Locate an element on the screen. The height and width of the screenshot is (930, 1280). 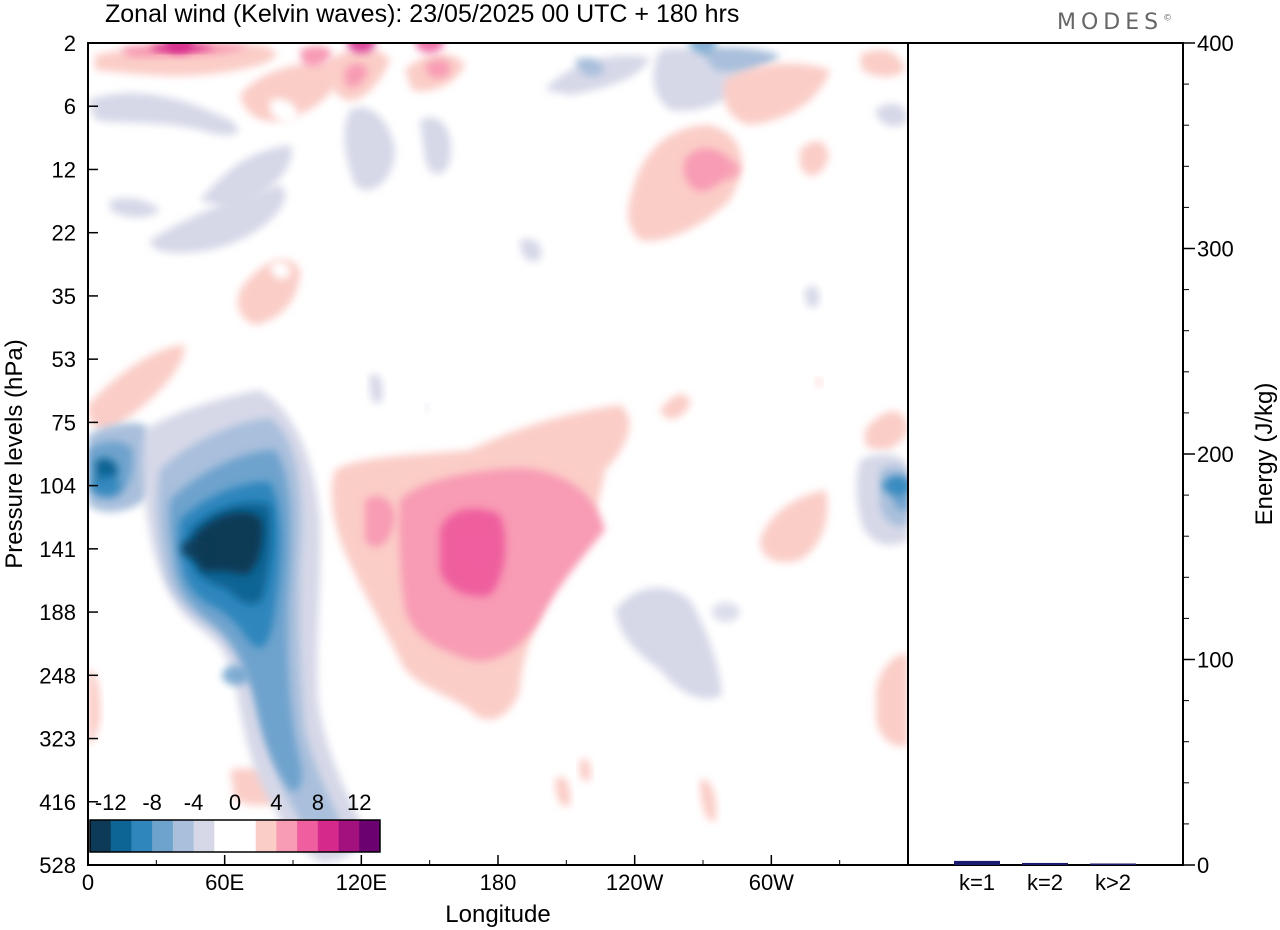
x-tick-label: 0 is located at coordinates (88, 882).